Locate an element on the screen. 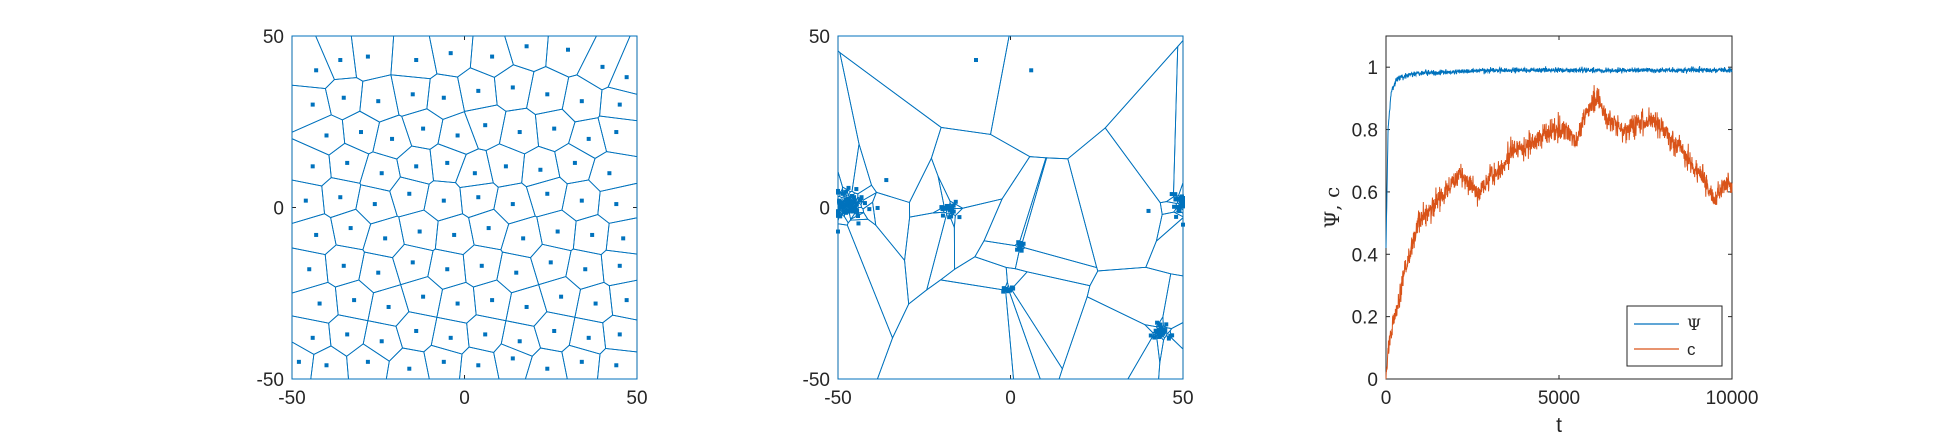 The image size is (1938, 441). y-tick-label: 1 is located at coordinates (1372, 68).